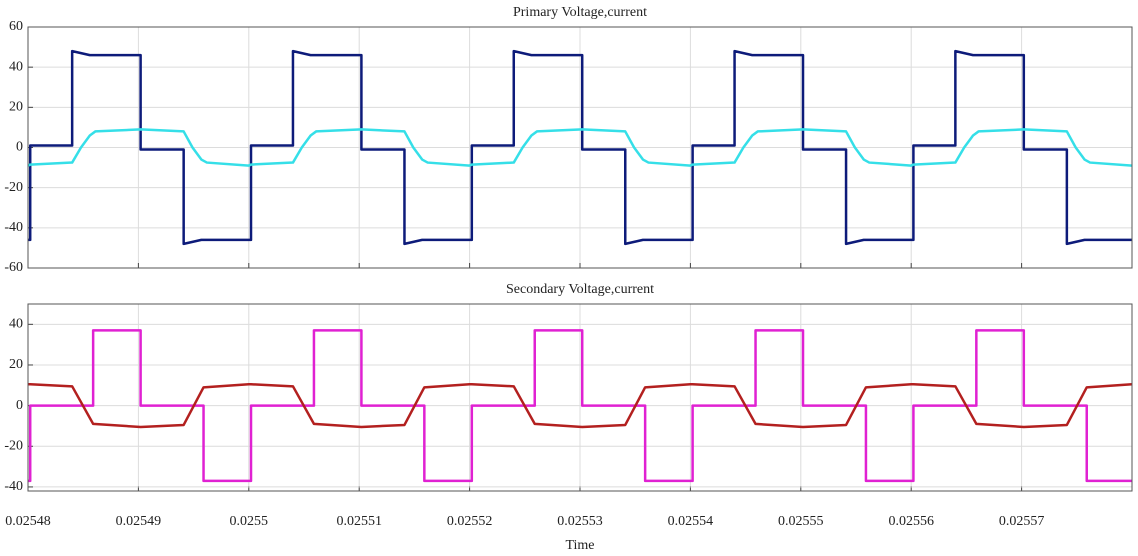  What do you see at coordinates (359, 521) in the screenshot?
I see `x-tick-label: 0.02551` at bounding box center [359, 521].